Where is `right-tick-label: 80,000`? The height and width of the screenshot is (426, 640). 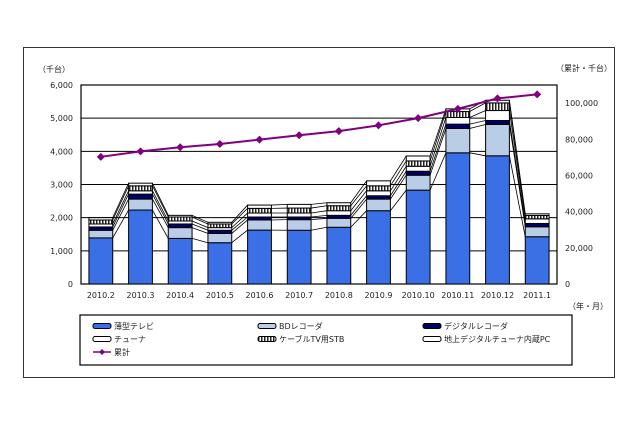
right-tick-label: 80,000 is located at coordinates (579, 139).